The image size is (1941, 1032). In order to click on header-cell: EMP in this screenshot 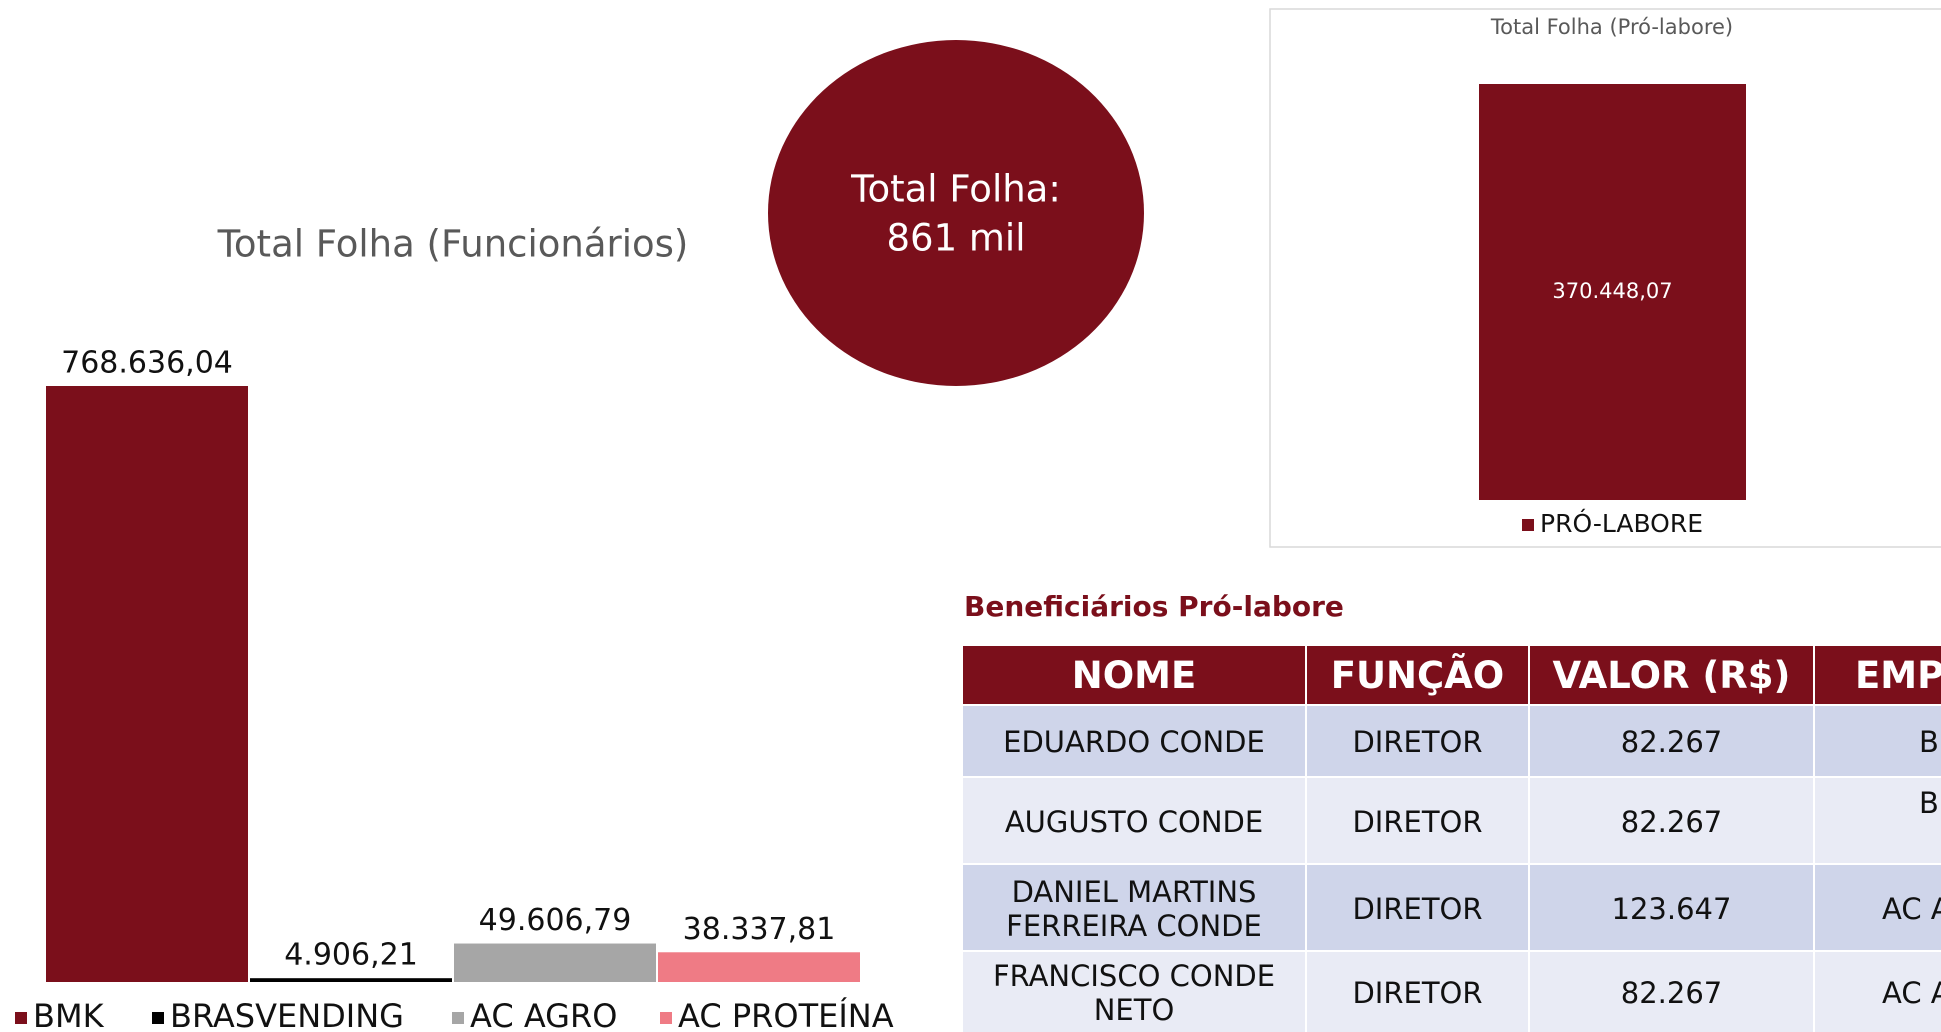, I will do `click(1878, 675)`.